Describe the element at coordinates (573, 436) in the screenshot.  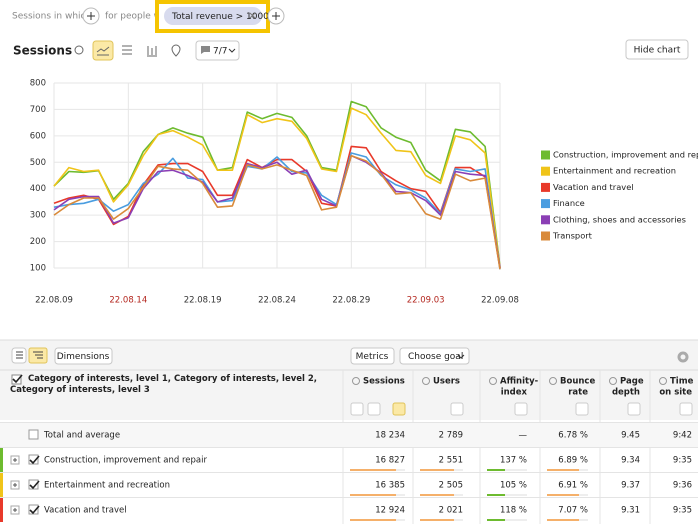
I see `cell: 6.78 %` at that location.